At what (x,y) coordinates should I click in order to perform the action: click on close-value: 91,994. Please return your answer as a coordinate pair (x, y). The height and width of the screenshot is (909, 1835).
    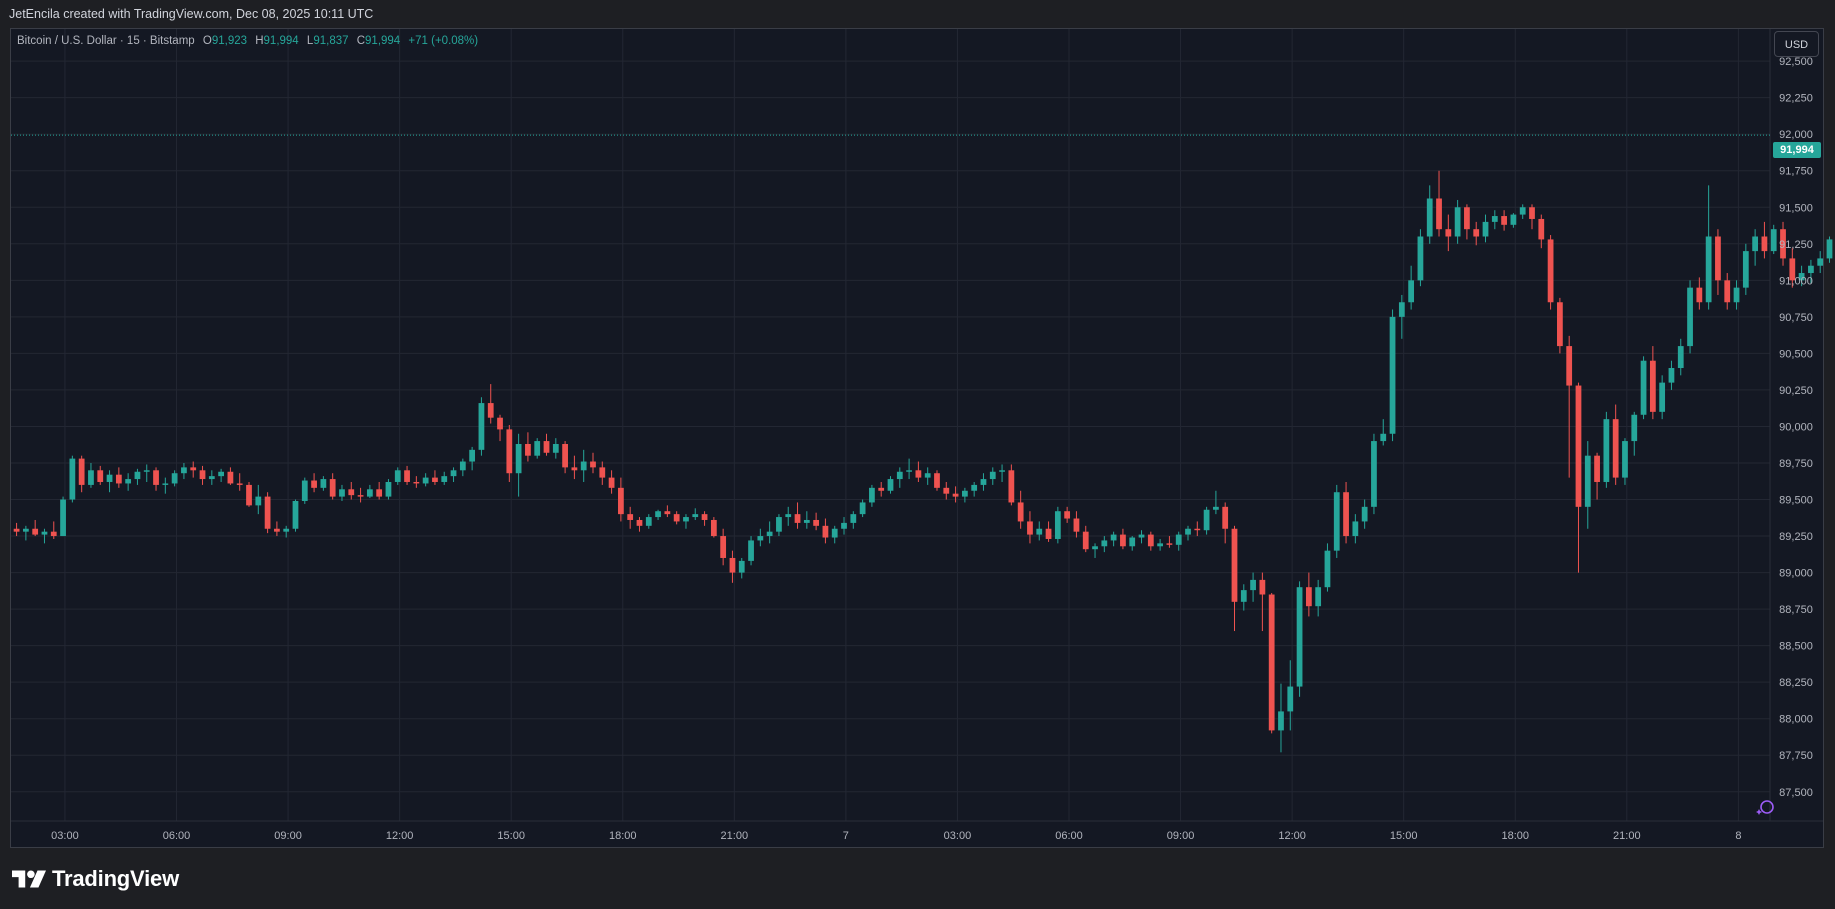
    Looking at the image, I should click on (383, 41).